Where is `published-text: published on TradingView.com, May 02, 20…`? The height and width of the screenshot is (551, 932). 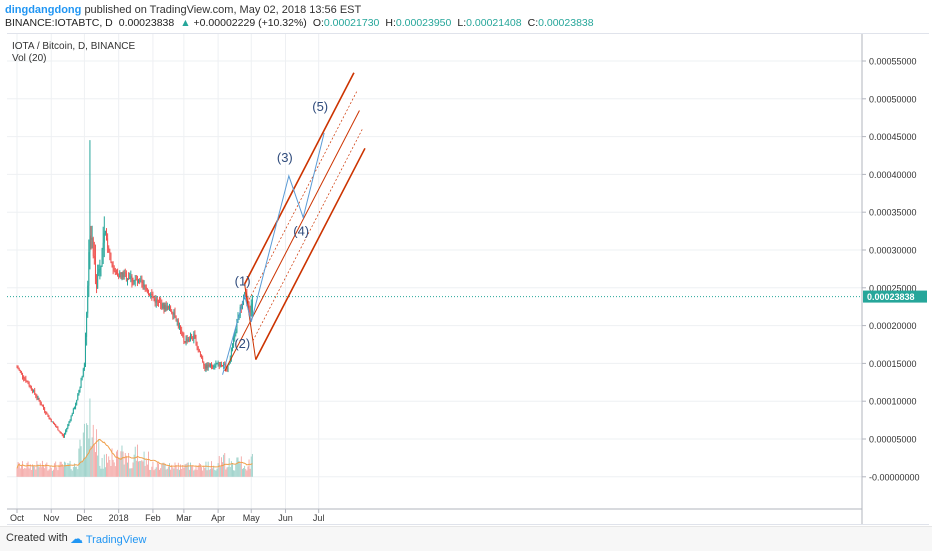 published-text: published on TradingView.com, May 02, 20… is located at coordinates (223, 10).